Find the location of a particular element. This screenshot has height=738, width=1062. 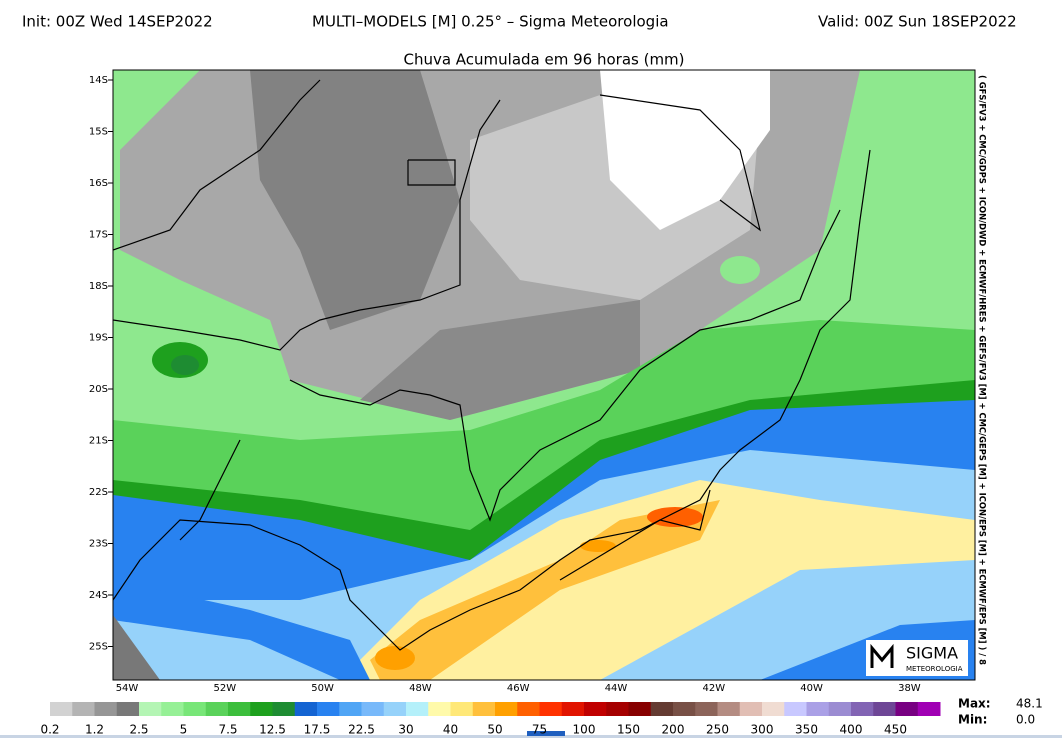

min-value: 0.0 is located at coordinates (1025, 720).